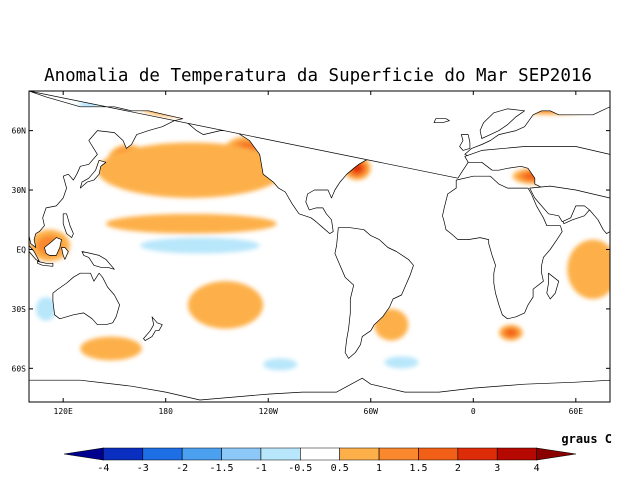 The height and width of the screenshot is (494, 640). What do you see at coordinates (93, 174) in the screenshot?
I see `landmass-japan` at bounding box center [93, 174].